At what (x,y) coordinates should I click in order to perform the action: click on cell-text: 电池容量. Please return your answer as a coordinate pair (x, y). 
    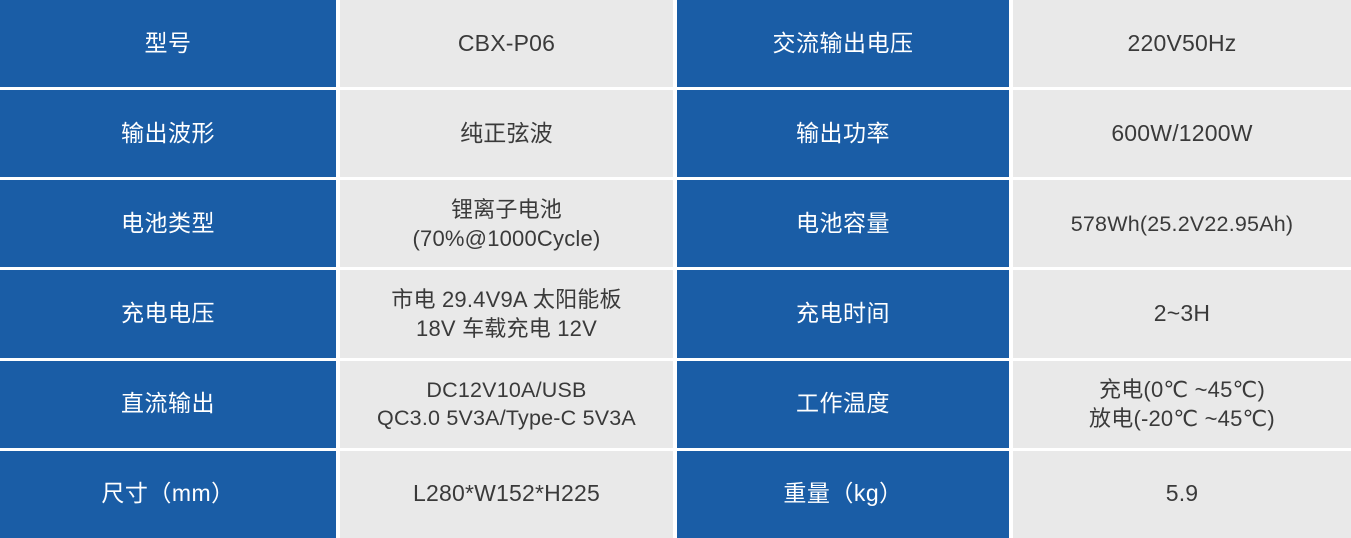
    Looking at the image, I should click on (843, 222).